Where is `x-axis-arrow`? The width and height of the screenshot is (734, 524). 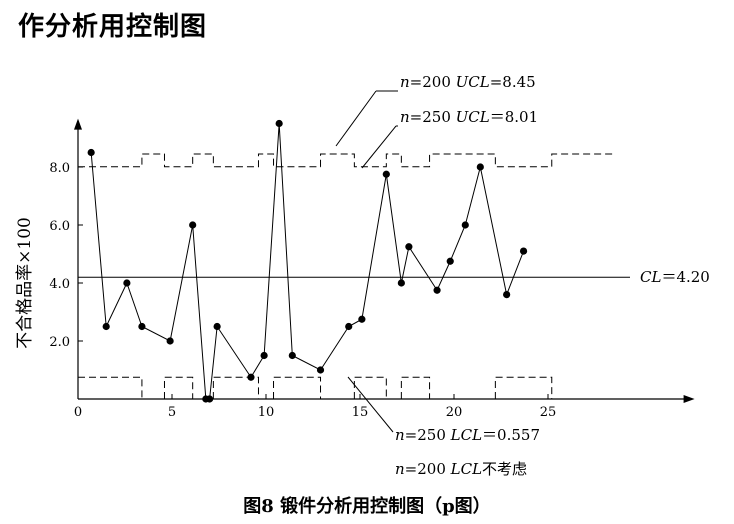 x-axis-arrow is located at coordinates (689, 399).